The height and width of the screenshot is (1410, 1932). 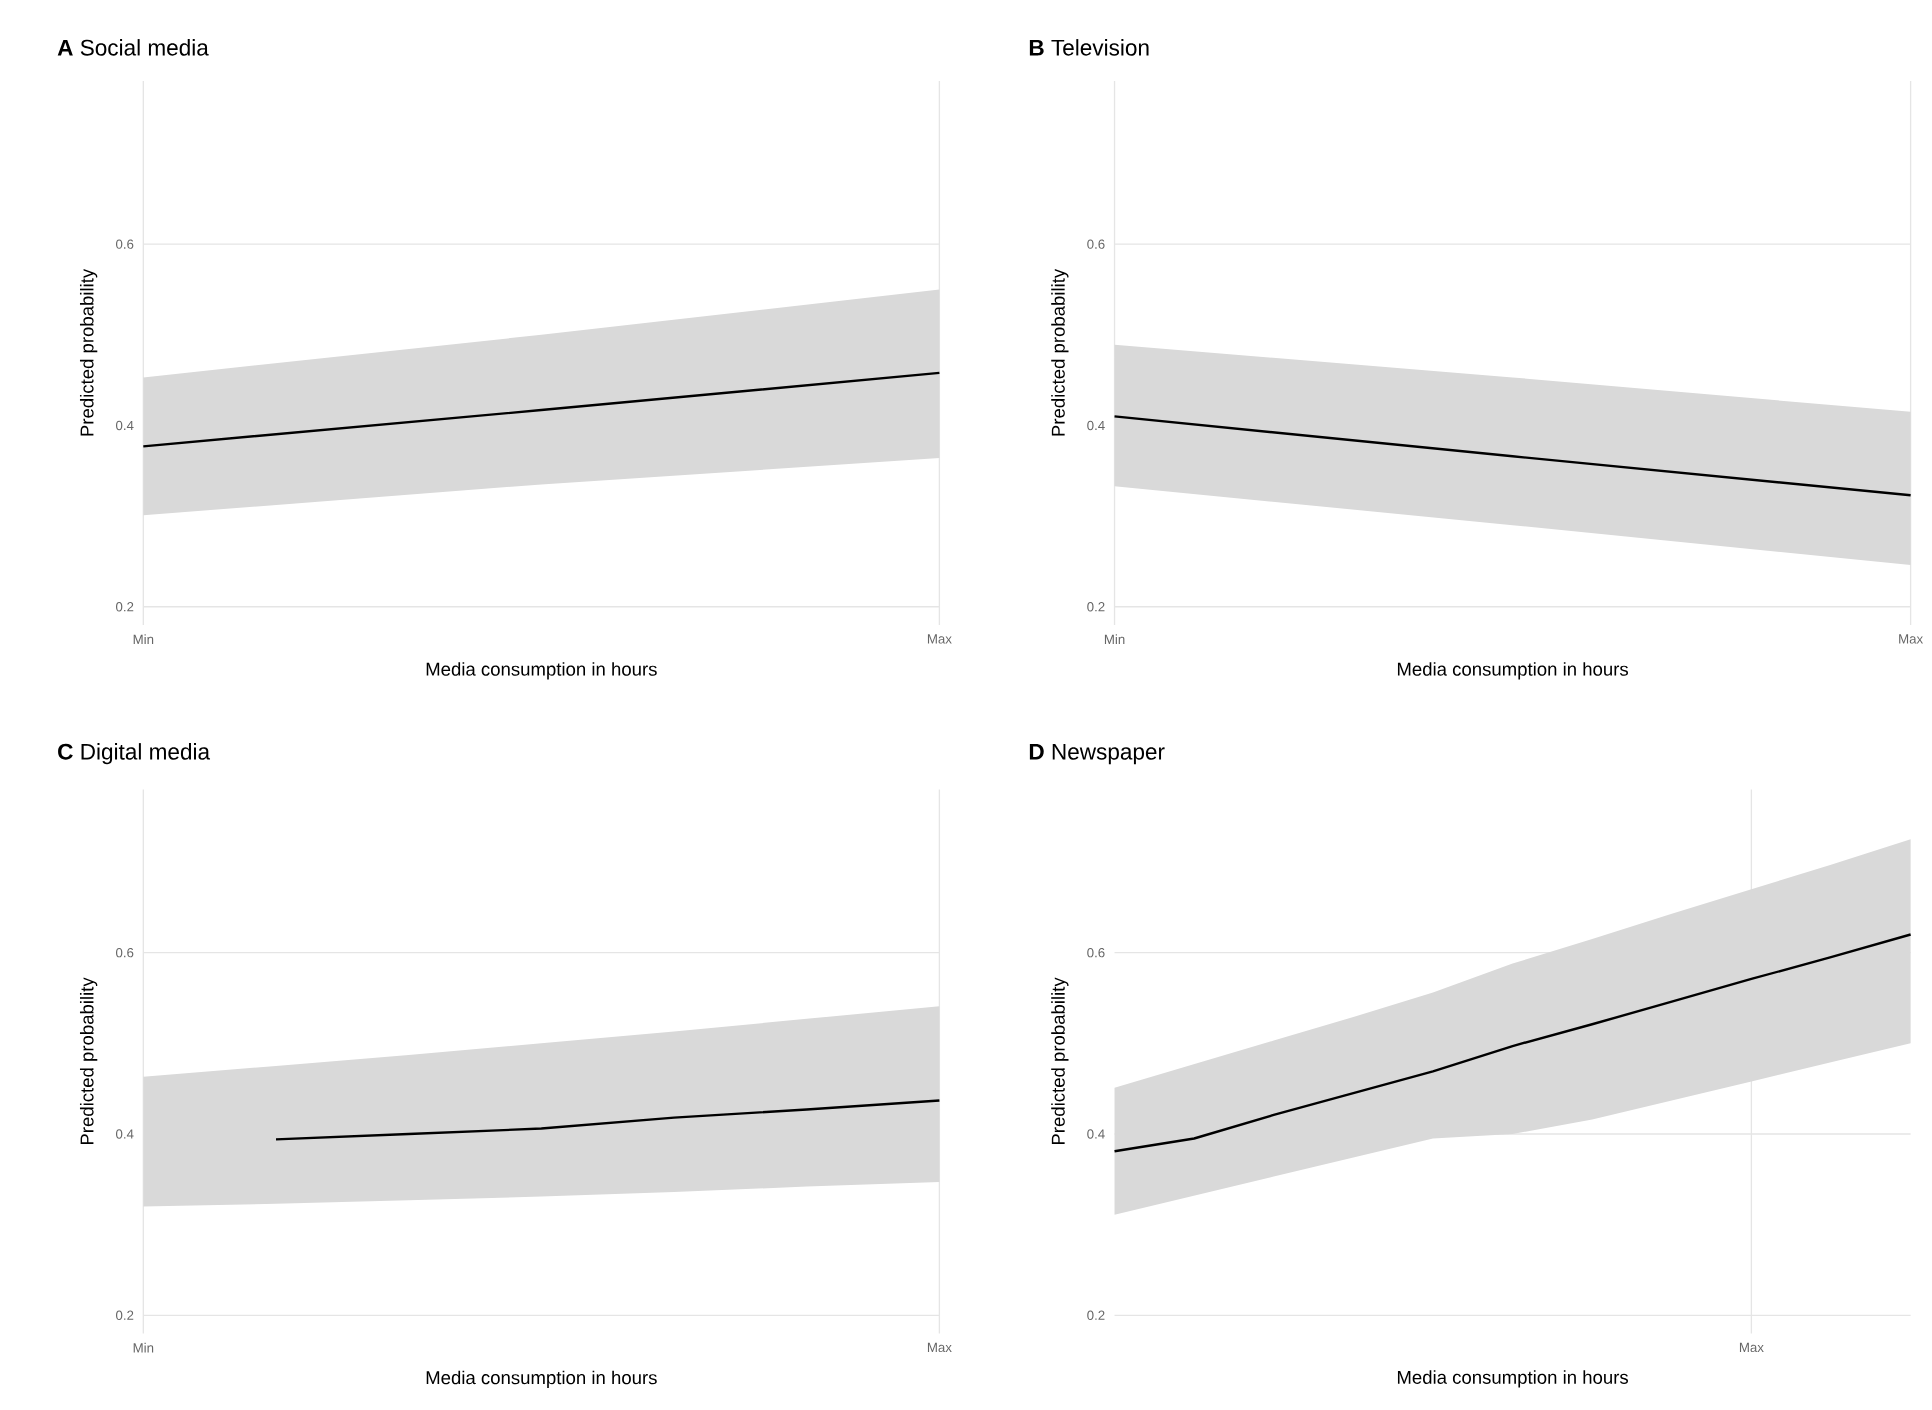 I want to click on chart-title: A Social media, so click(x=133, y=48).